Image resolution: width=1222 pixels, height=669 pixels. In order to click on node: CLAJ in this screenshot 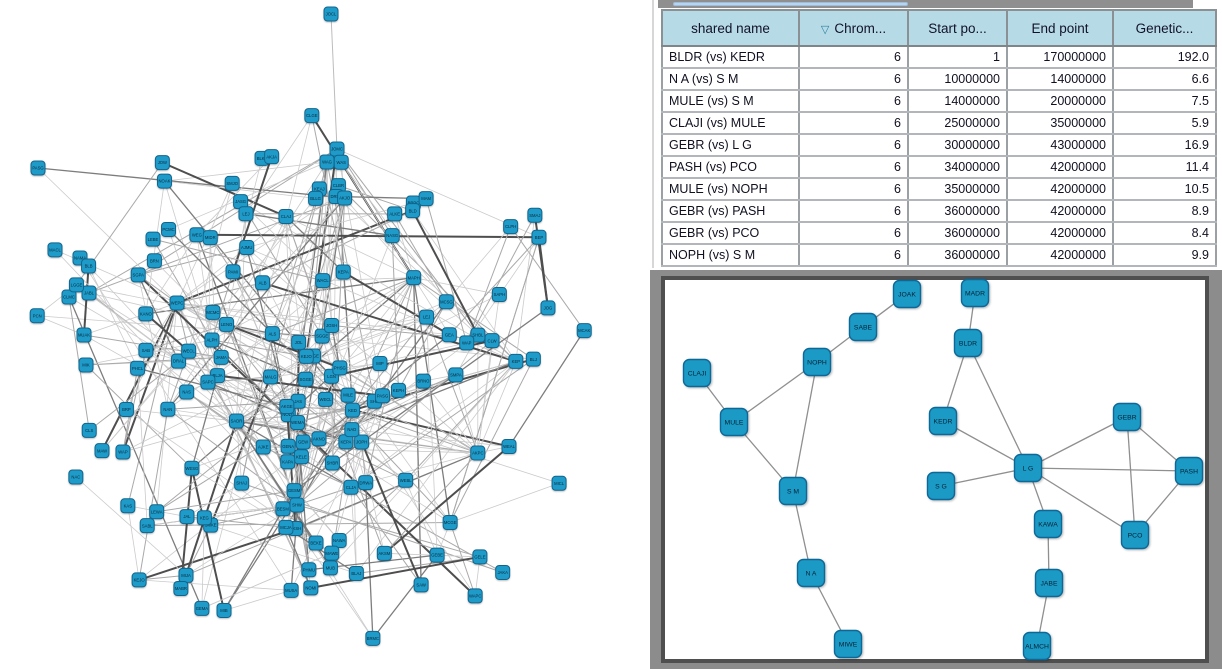, I will do `click(286, 217)`.